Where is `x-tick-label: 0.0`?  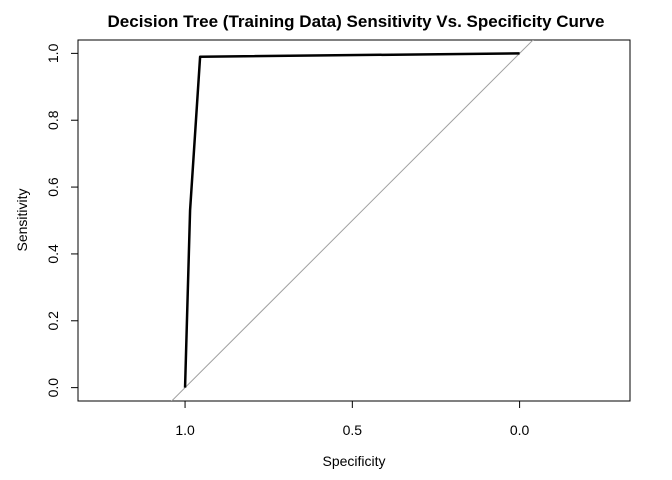
x-tick-label: 0.0 is located at coordinates (520, 430).